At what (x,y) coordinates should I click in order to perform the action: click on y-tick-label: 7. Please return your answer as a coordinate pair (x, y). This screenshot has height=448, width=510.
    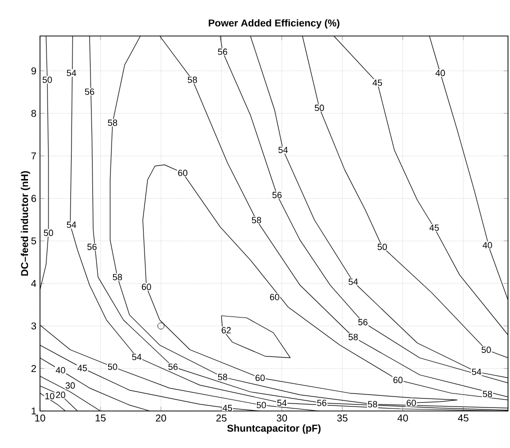
    Looking at the image, I should click on (33, 156).